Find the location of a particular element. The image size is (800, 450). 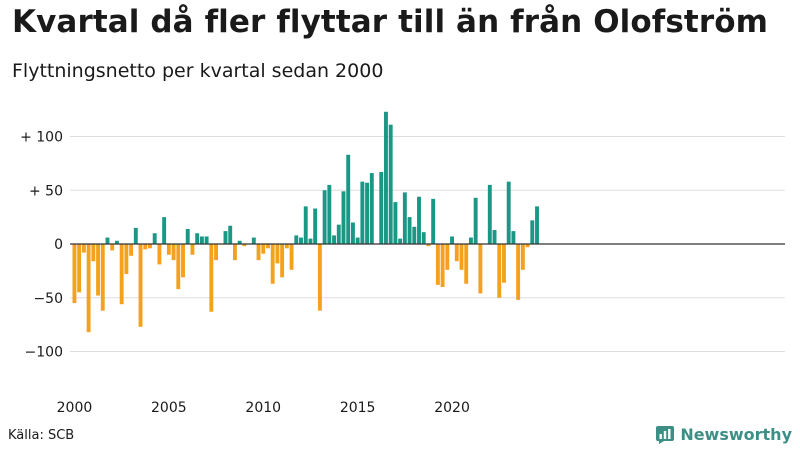

x-tick-label: 2010 is located at coordinates (263, 408).